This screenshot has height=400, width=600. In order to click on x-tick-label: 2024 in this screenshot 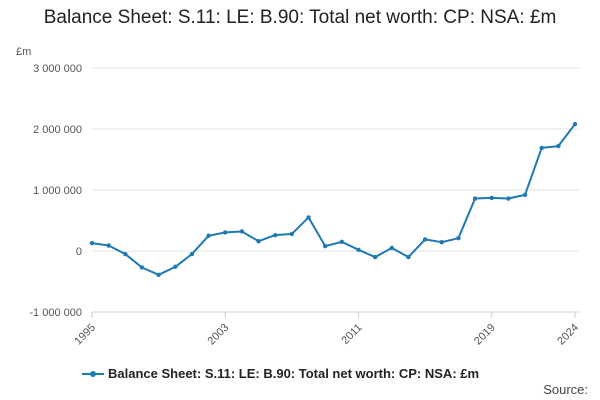, I will do `click(568, 335)`.